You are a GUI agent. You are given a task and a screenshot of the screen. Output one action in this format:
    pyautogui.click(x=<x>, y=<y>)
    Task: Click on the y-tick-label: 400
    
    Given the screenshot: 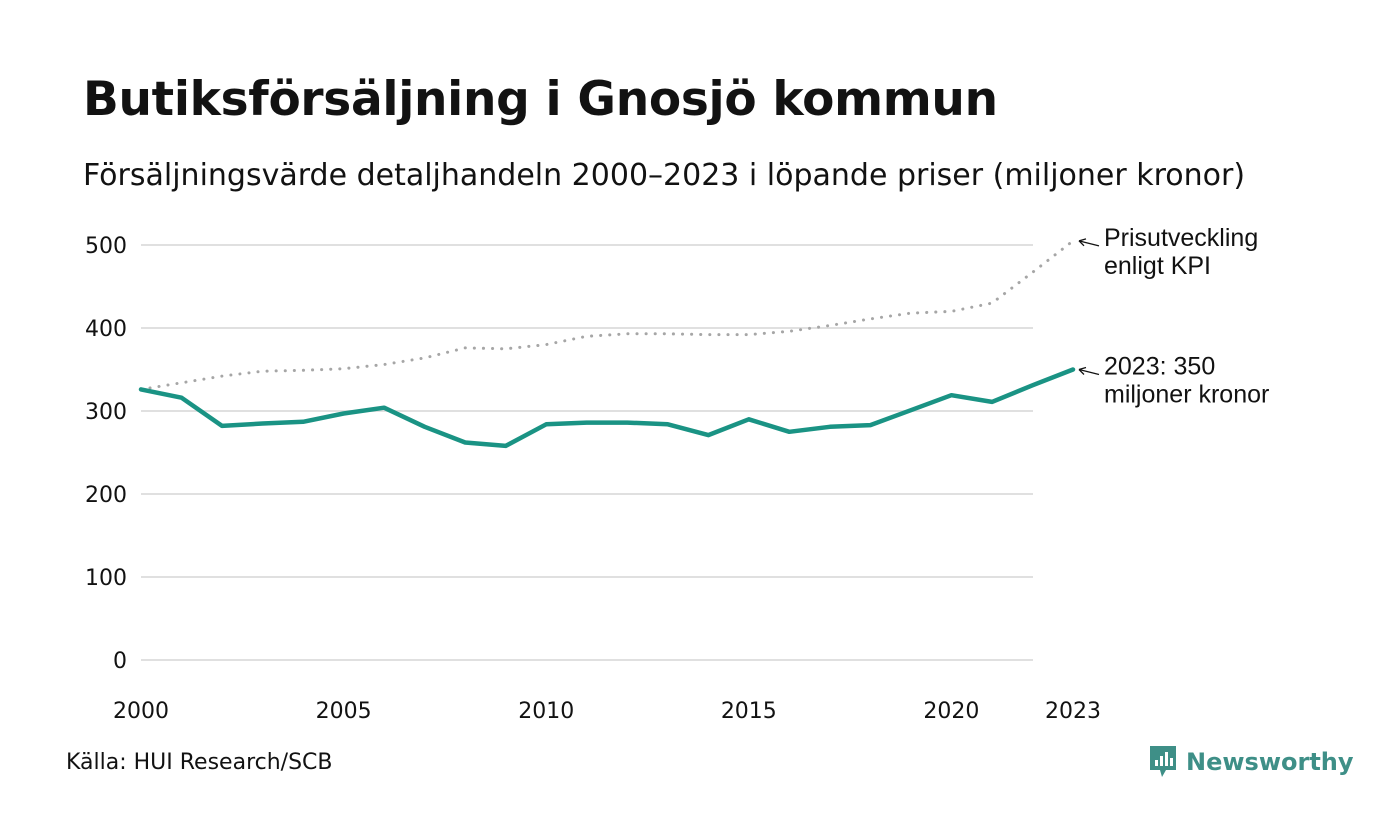 What is the action you would take?
    pyautogui.click(x=106, y=329)
    